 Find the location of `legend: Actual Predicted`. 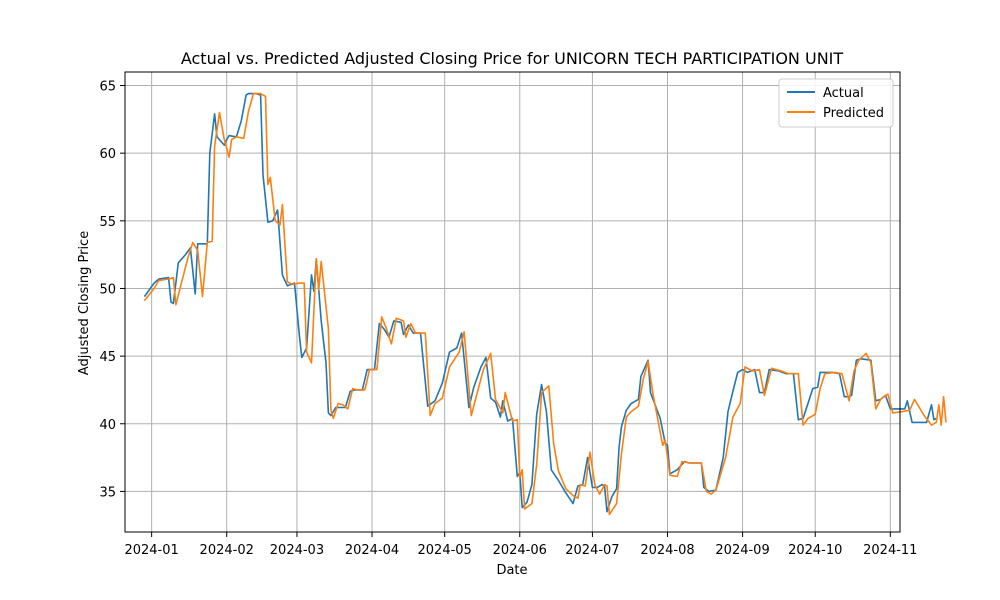

legend: Actual Predicted is located at coordinates (836, 103).